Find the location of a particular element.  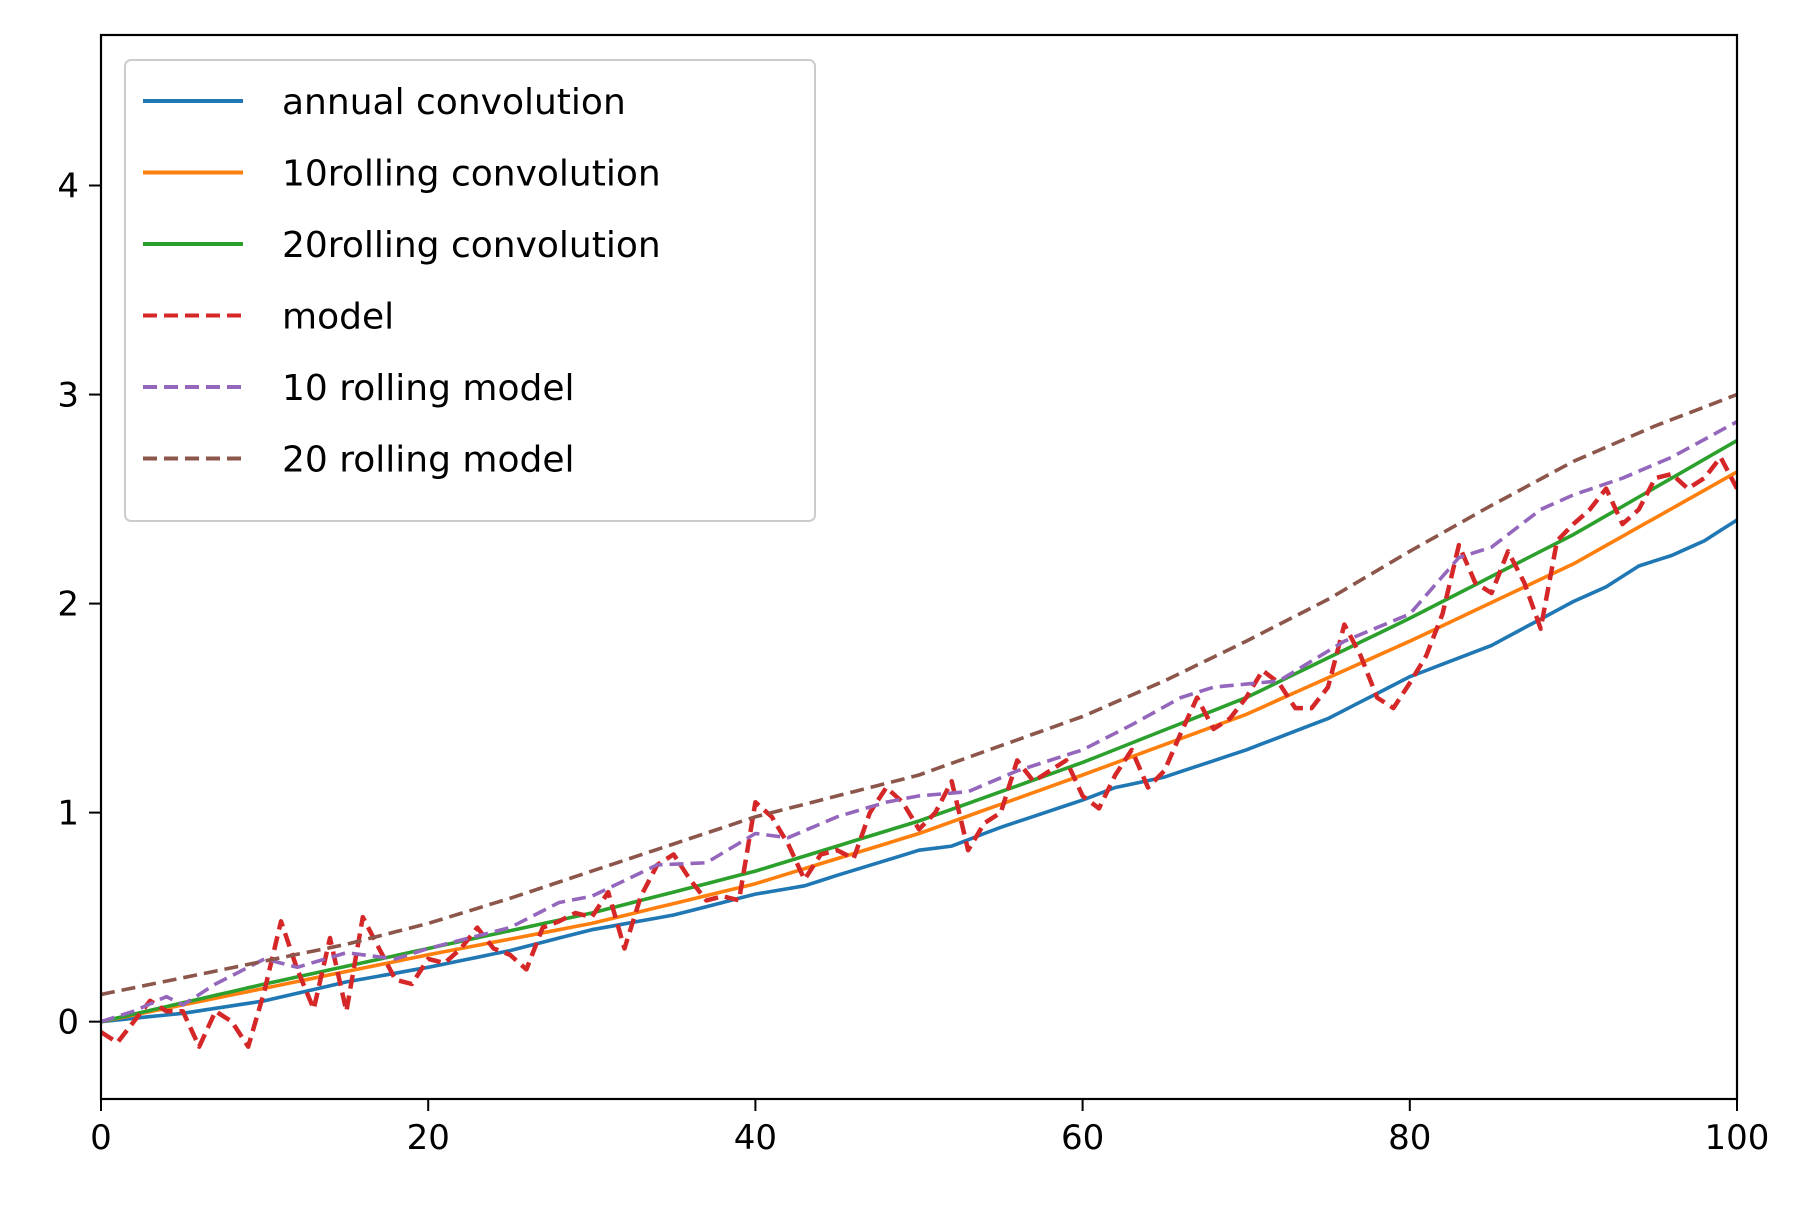

y-tick-label: 3 is located at coordinates (68, 396).